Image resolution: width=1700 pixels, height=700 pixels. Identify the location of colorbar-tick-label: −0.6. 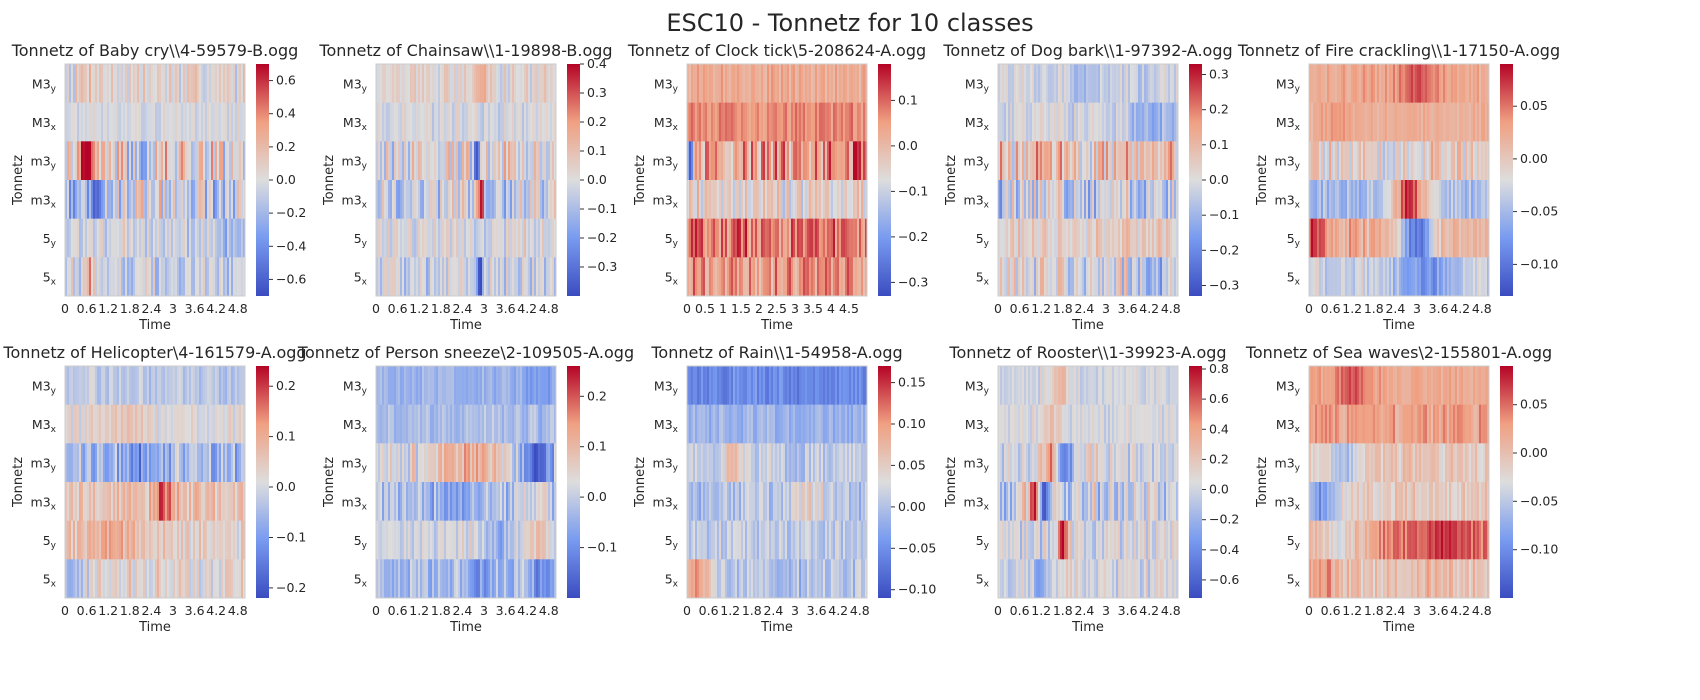
(291, 278).